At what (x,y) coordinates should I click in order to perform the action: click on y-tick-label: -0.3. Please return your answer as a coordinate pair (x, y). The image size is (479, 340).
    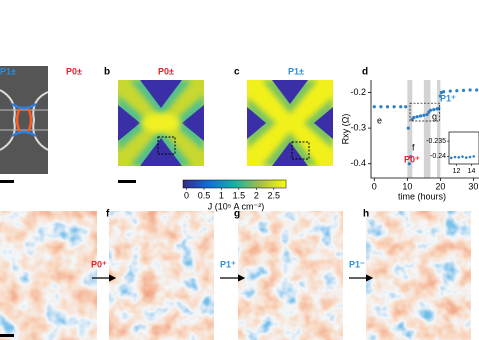
    Looking at the image, I should click on (358, 127).